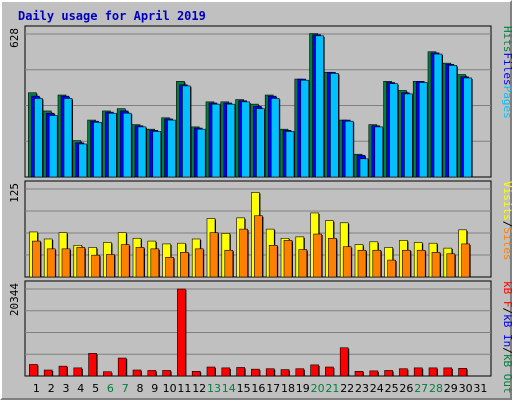 This screenshot has width=512, height=400. What do you see at coordinates (451, 388) in the screenshot?
I see `x-tick-label-29: 29` at bounding box center [451, 388].